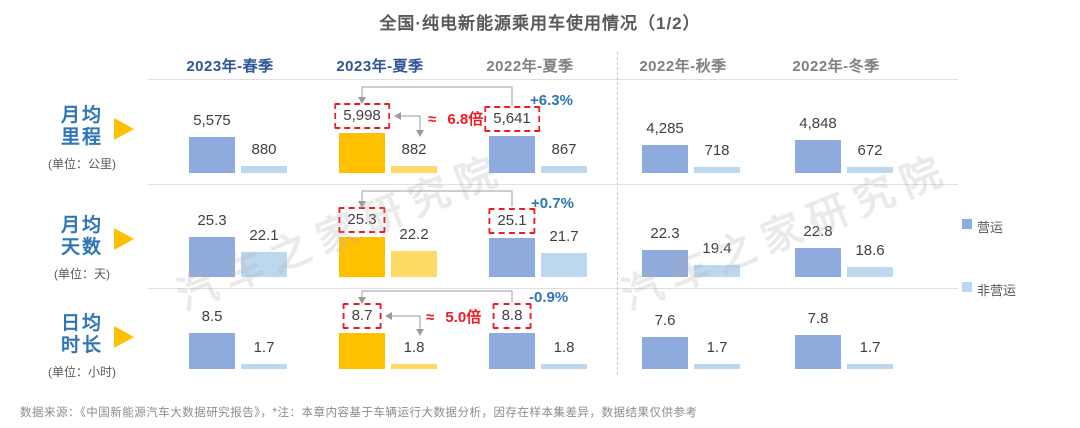  Describe the element at coordinates (81, 323) in the screenshot. I see `row-label-2: 日均` at that location.